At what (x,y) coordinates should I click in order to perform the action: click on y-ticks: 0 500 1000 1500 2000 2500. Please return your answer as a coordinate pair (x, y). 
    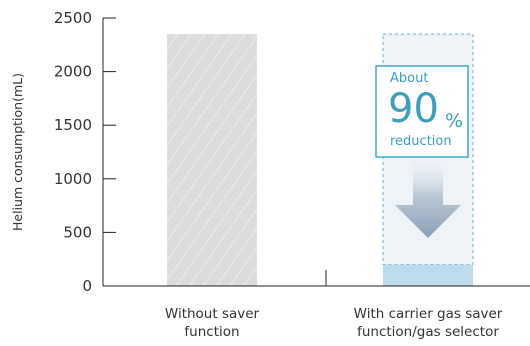
    Looking at the image, I should click on (85, 152).